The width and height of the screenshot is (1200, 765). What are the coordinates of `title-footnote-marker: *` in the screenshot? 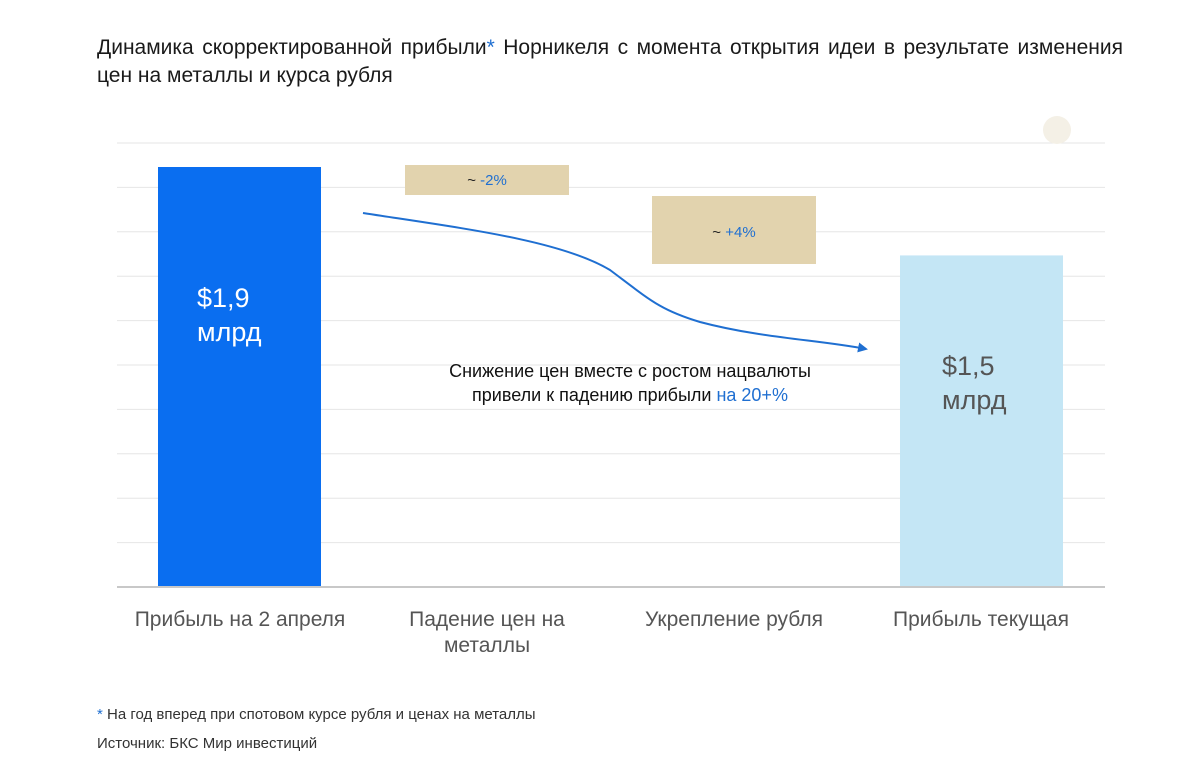 It's located at (490, 47).